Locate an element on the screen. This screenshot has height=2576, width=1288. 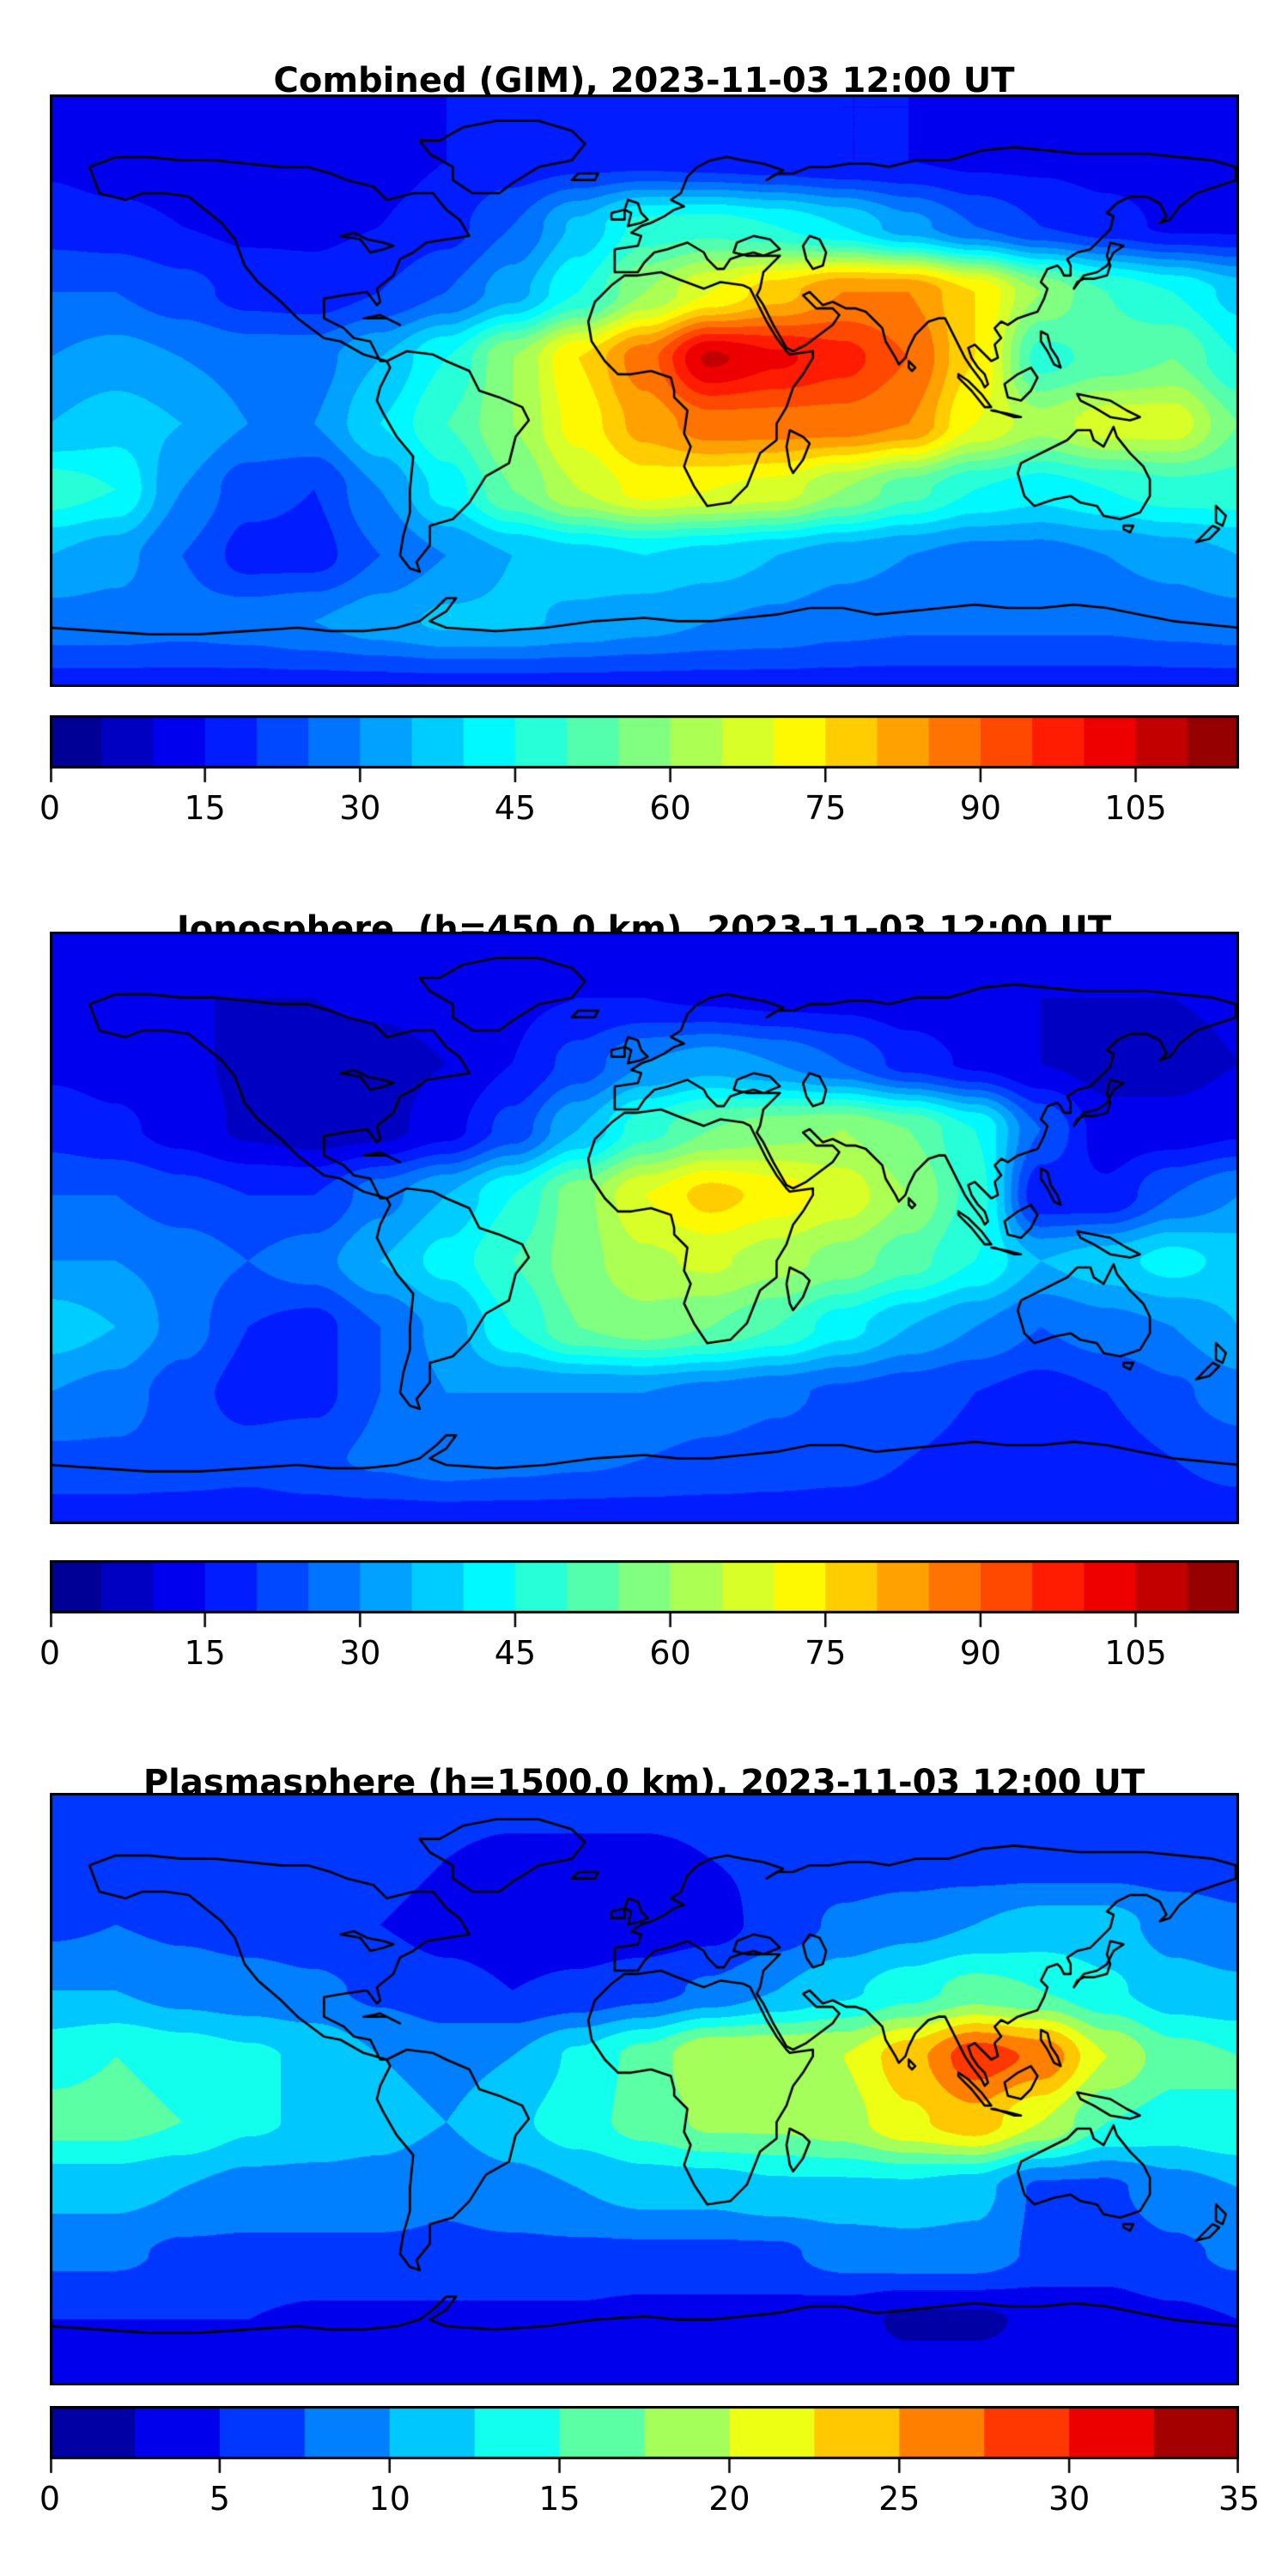
colorbar-tick-label: 35 is located at coordinates (1239, 2499).